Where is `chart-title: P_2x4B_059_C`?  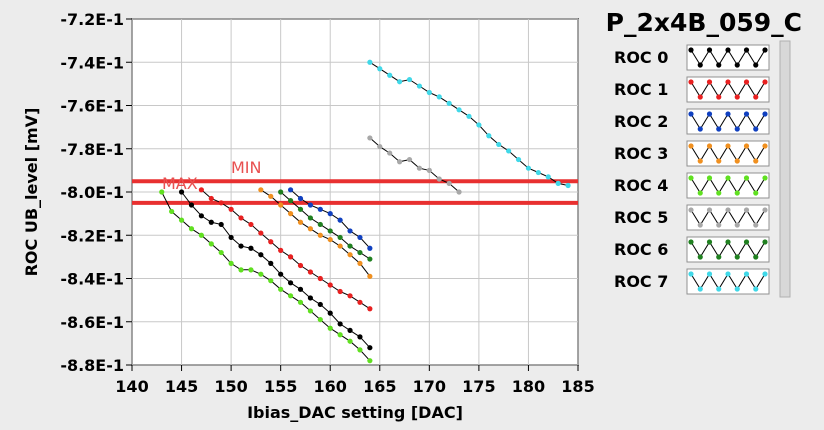
chart-title: P_2x4B_059_C is located at coordinates (704, 22).